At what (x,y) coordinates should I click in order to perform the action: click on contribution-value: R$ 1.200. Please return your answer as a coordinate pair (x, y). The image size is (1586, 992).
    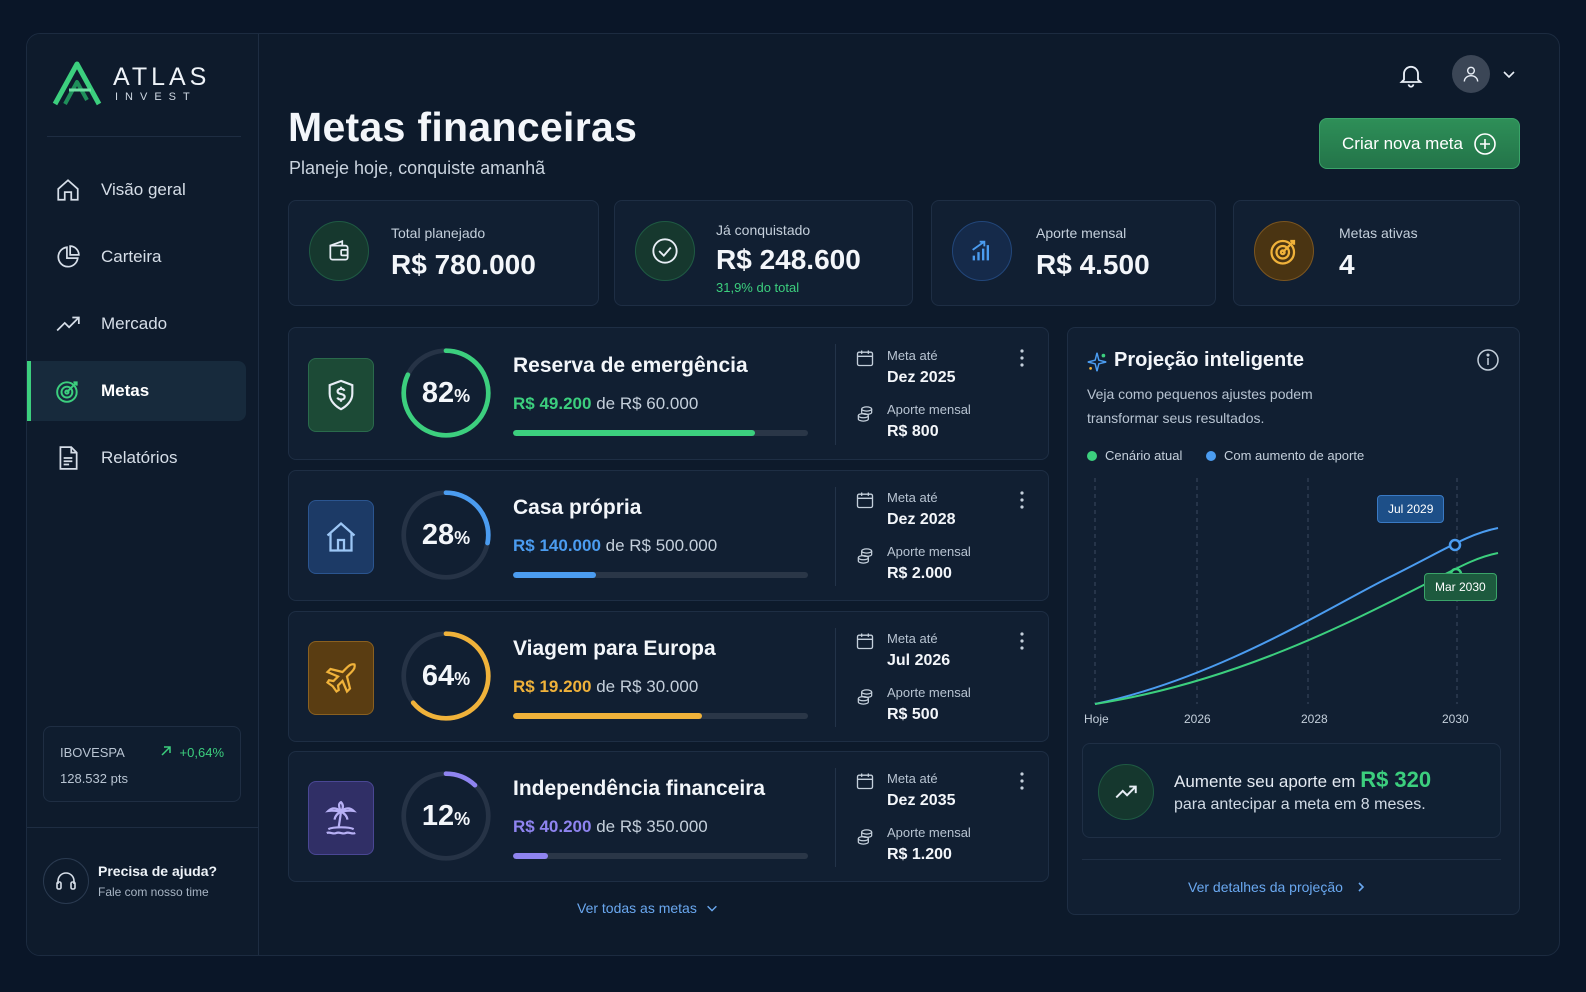
    Looking at the image, I should click on (919, 854).